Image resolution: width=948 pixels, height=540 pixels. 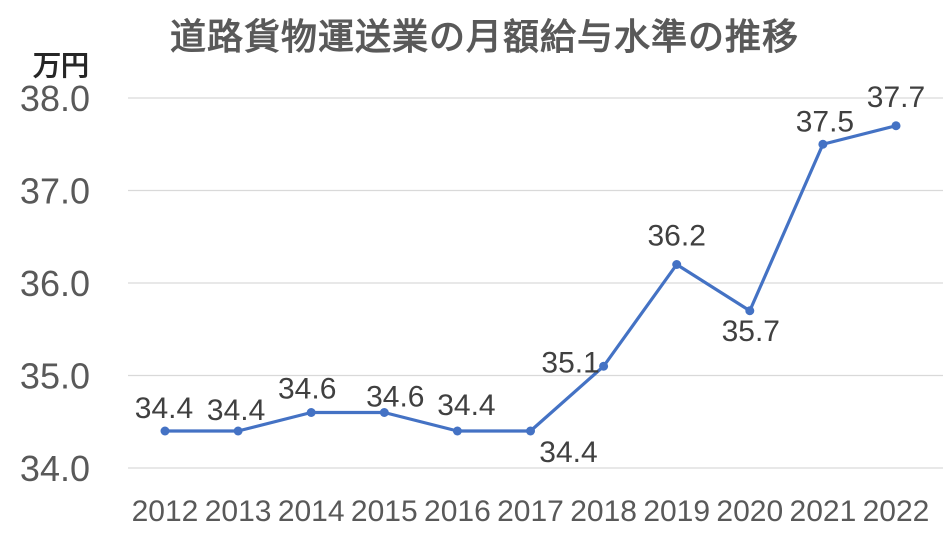 What do you see at coordinates (825, 121) in the screenshot?
I see `data-point-label: 37.5` at bounding box center [825, 121].